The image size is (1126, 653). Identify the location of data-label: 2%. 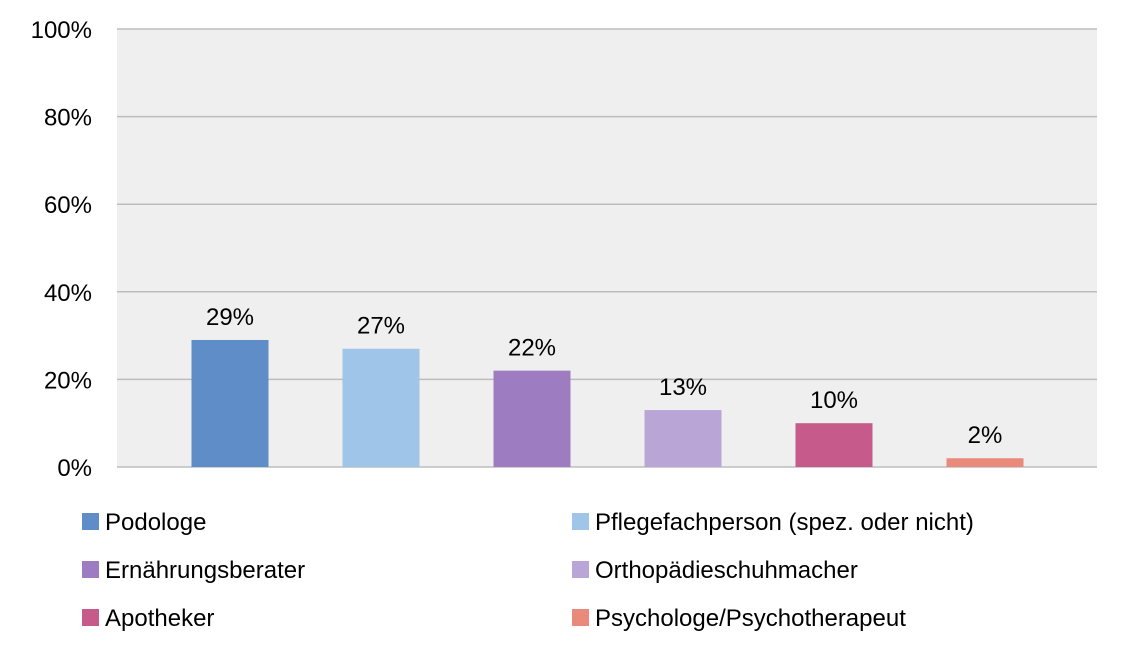
(985, 435).